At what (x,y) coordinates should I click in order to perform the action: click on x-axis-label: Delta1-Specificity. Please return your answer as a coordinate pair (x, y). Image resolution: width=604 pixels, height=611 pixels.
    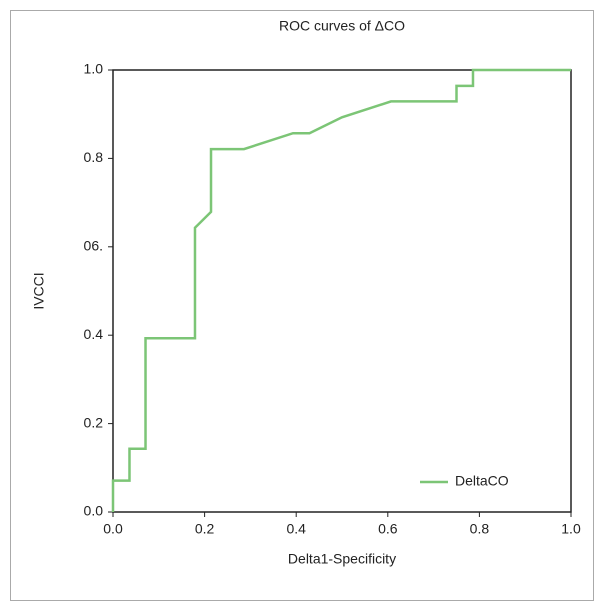
    Looking at the image, I should click on (342, 559).